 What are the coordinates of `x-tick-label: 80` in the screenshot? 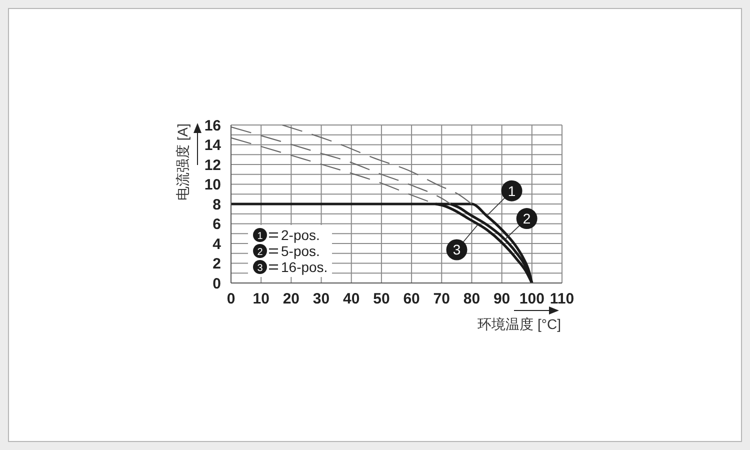 It's located at (471, 299).